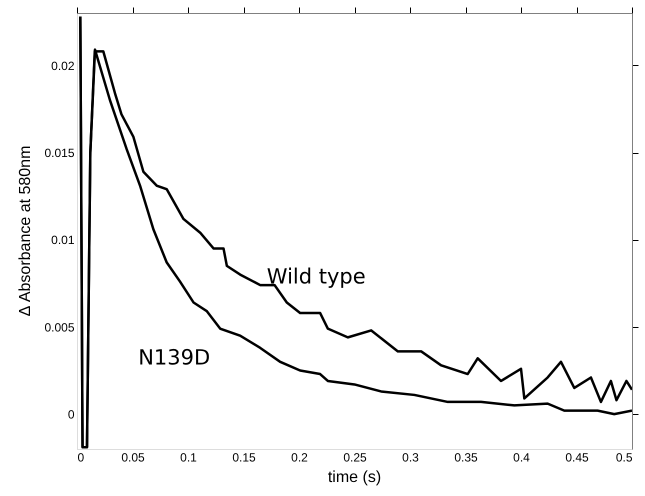  I want to click on x-tick-label: 0.25, so click(355, 457).